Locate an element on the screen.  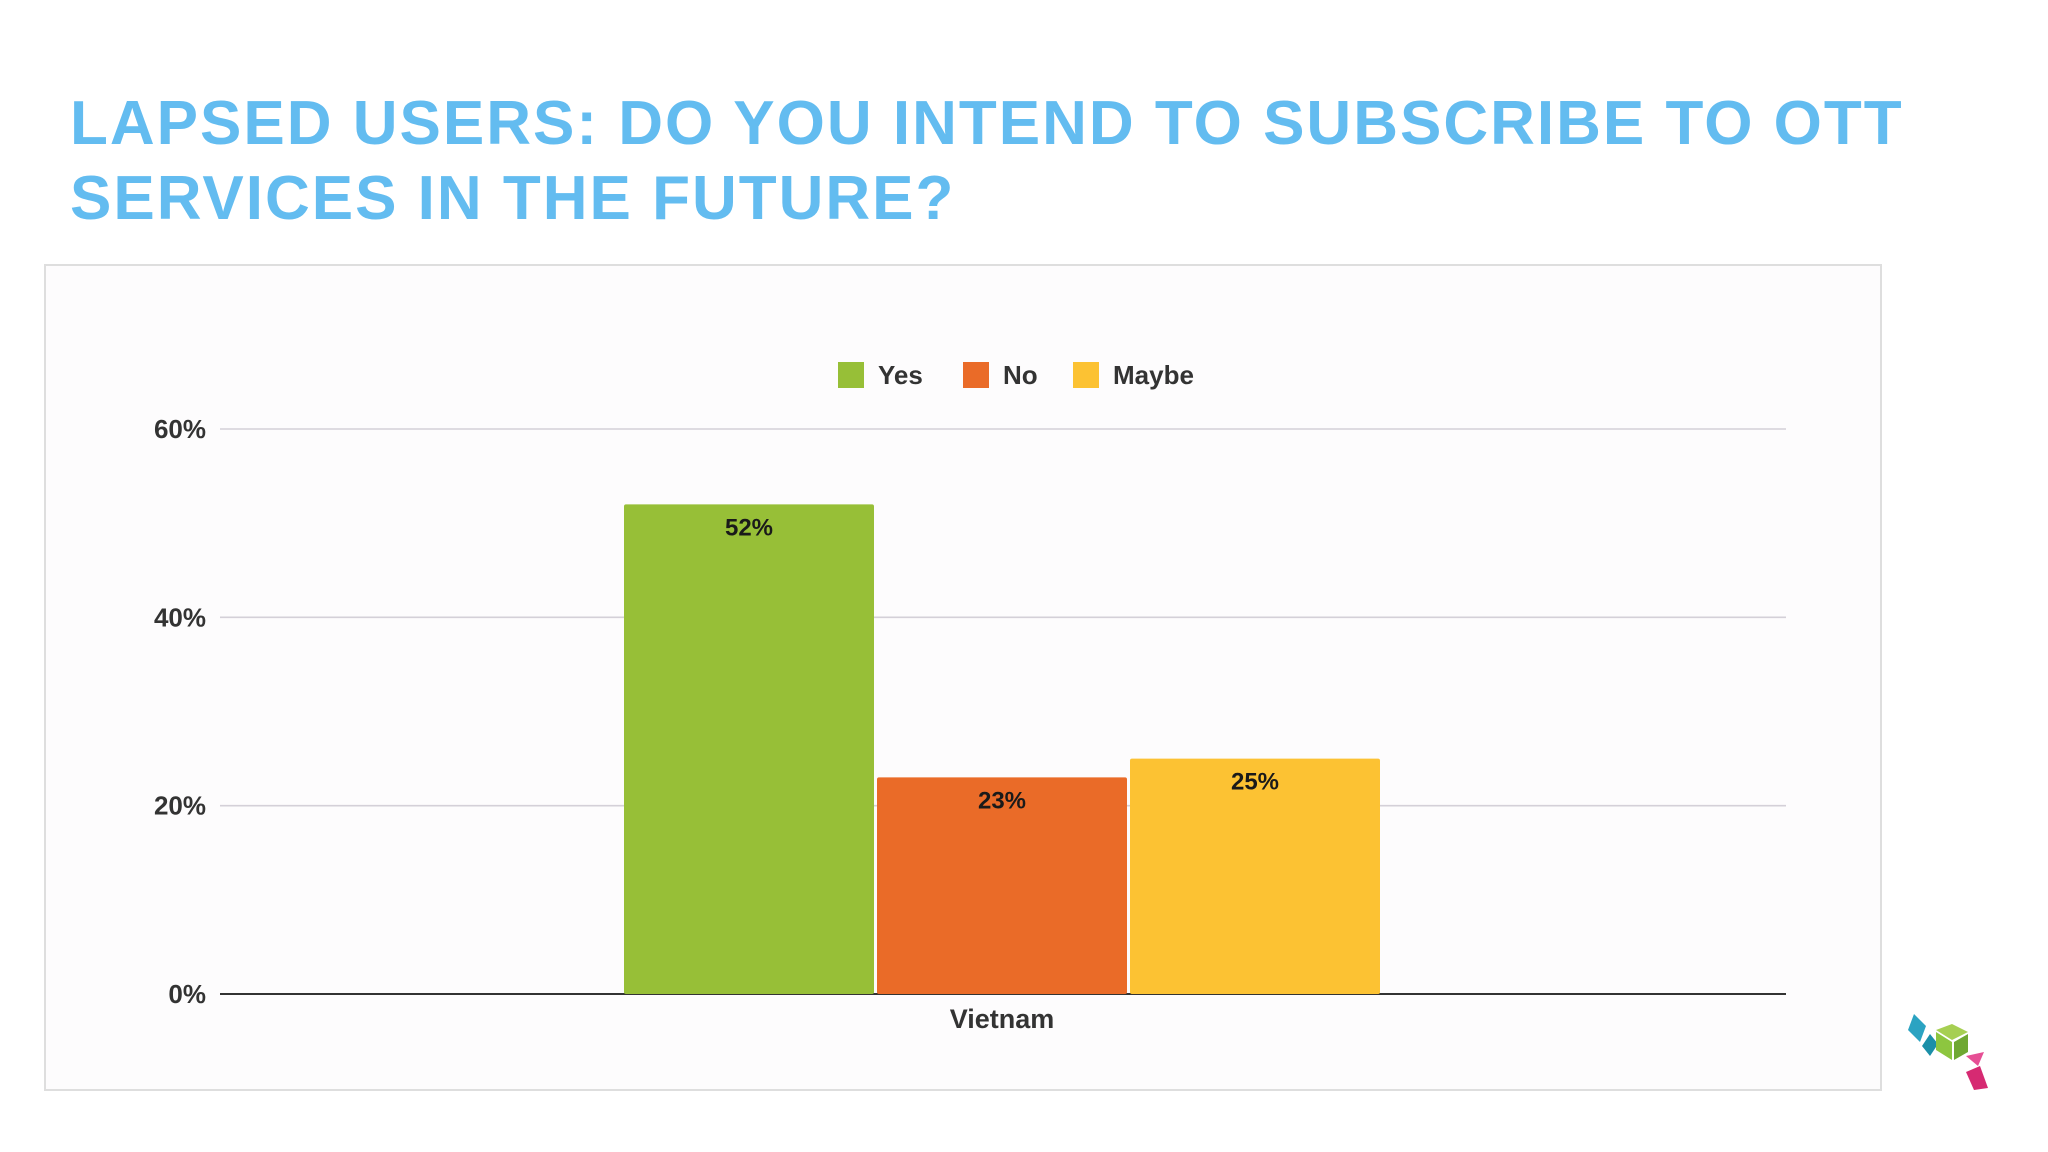
legend-item-yes: Yes is located at coordinates (880, 375).